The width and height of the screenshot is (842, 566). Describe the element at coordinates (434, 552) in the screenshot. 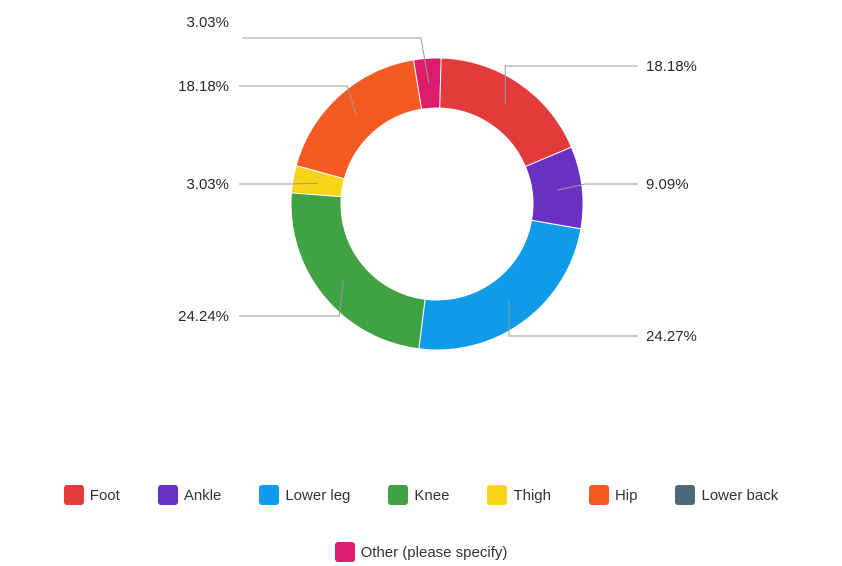

I see `legend-label: Other (please specify)` at that location.